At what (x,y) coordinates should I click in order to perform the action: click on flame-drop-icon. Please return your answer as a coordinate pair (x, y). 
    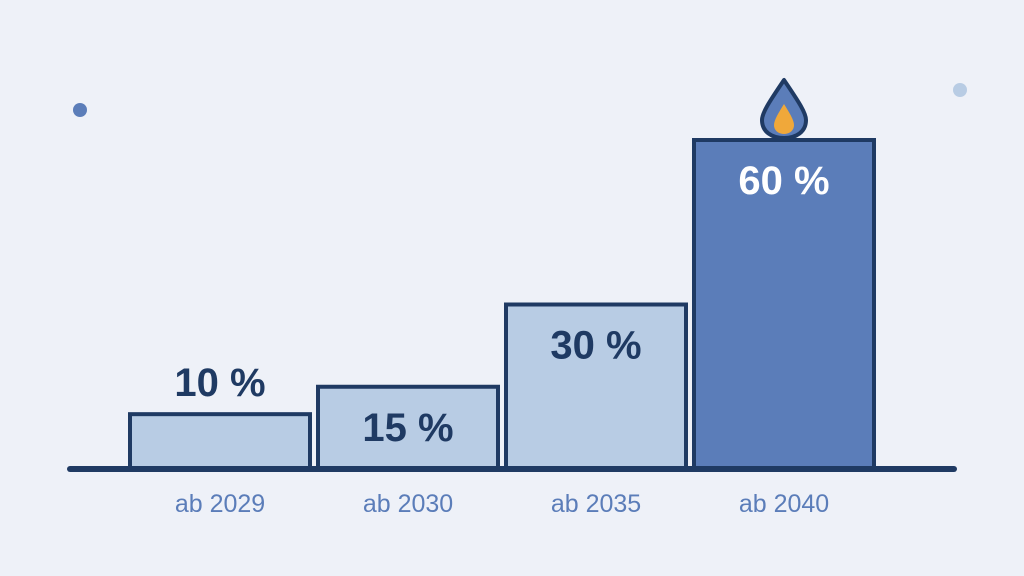
    Looking at the image, I should click on (784, 109).